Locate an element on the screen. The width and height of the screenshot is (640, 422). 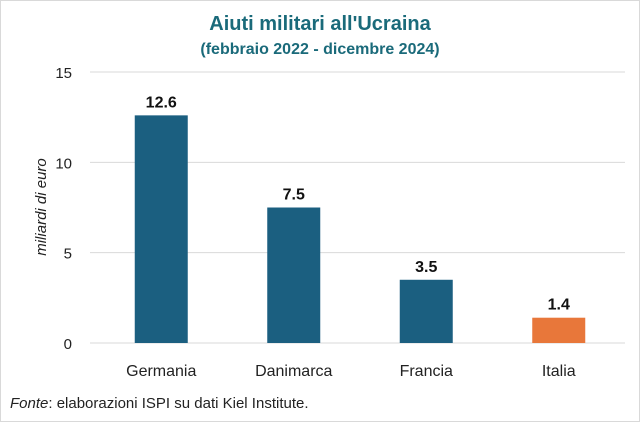
bar-danimarca is located at coordinates (294, 275).